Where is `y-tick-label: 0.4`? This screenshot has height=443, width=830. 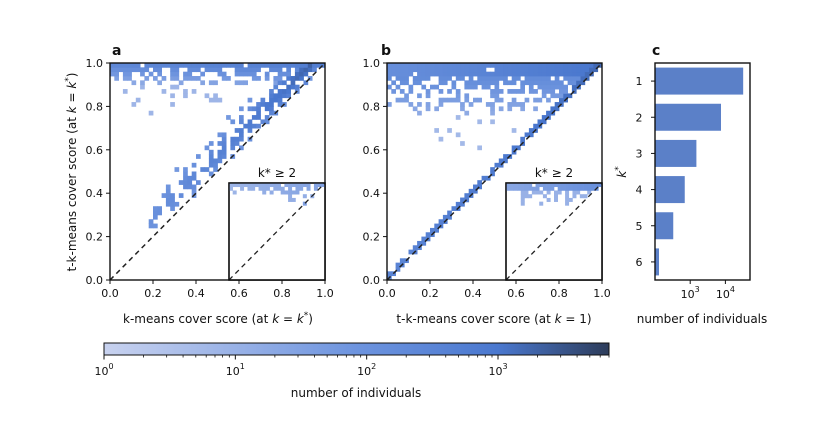 y-tick-label: 0.4 is located at coordinates (95, 193).